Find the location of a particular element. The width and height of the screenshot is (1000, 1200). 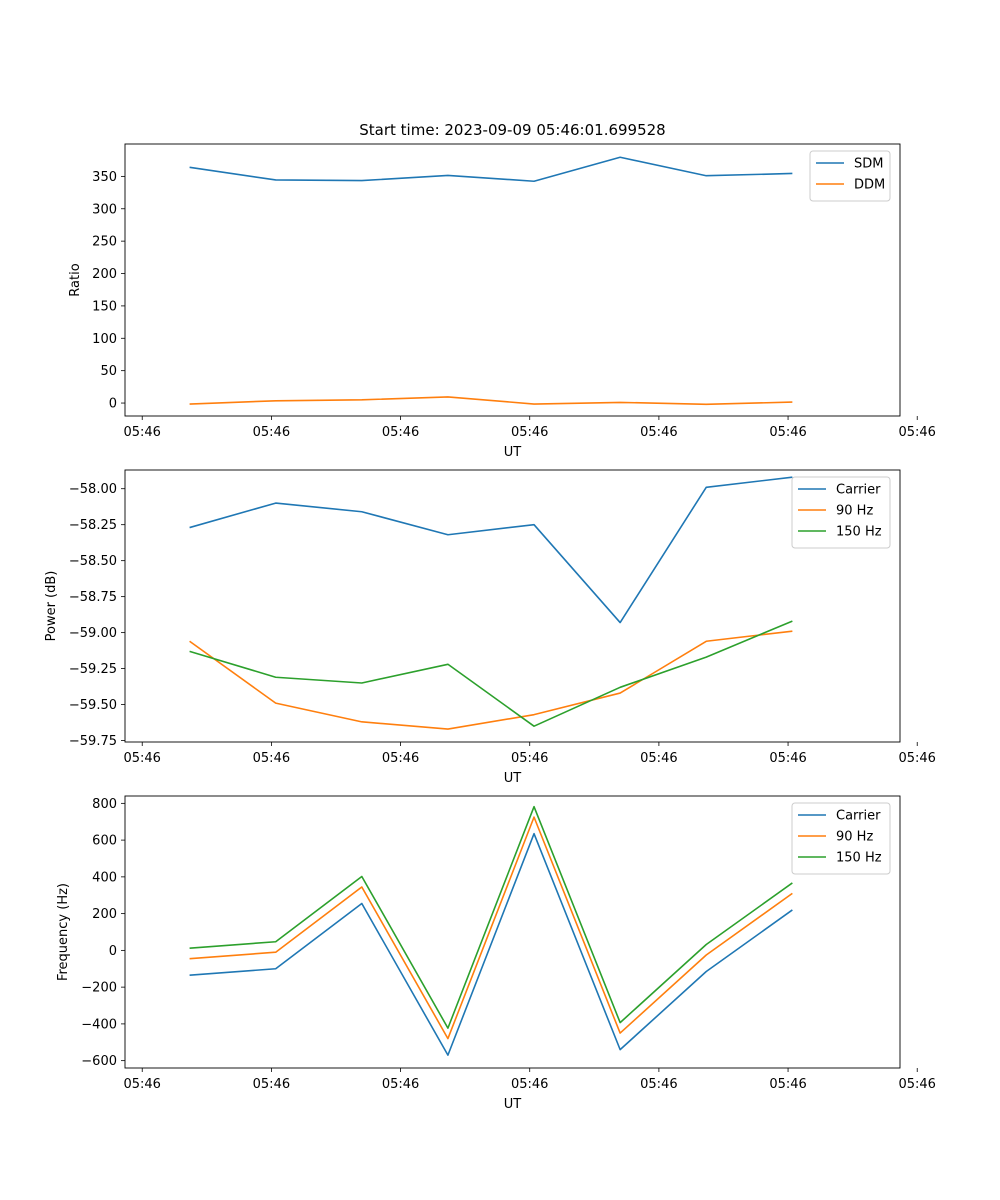

y-tick-label: −59.75 is located at coordinates (93, 741).